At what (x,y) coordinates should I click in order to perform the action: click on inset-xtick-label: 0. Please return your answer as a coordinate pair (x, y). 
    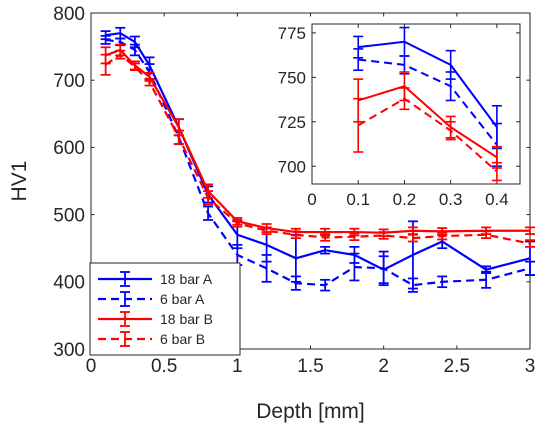
    Looking at the image, I should click on (311, 199).